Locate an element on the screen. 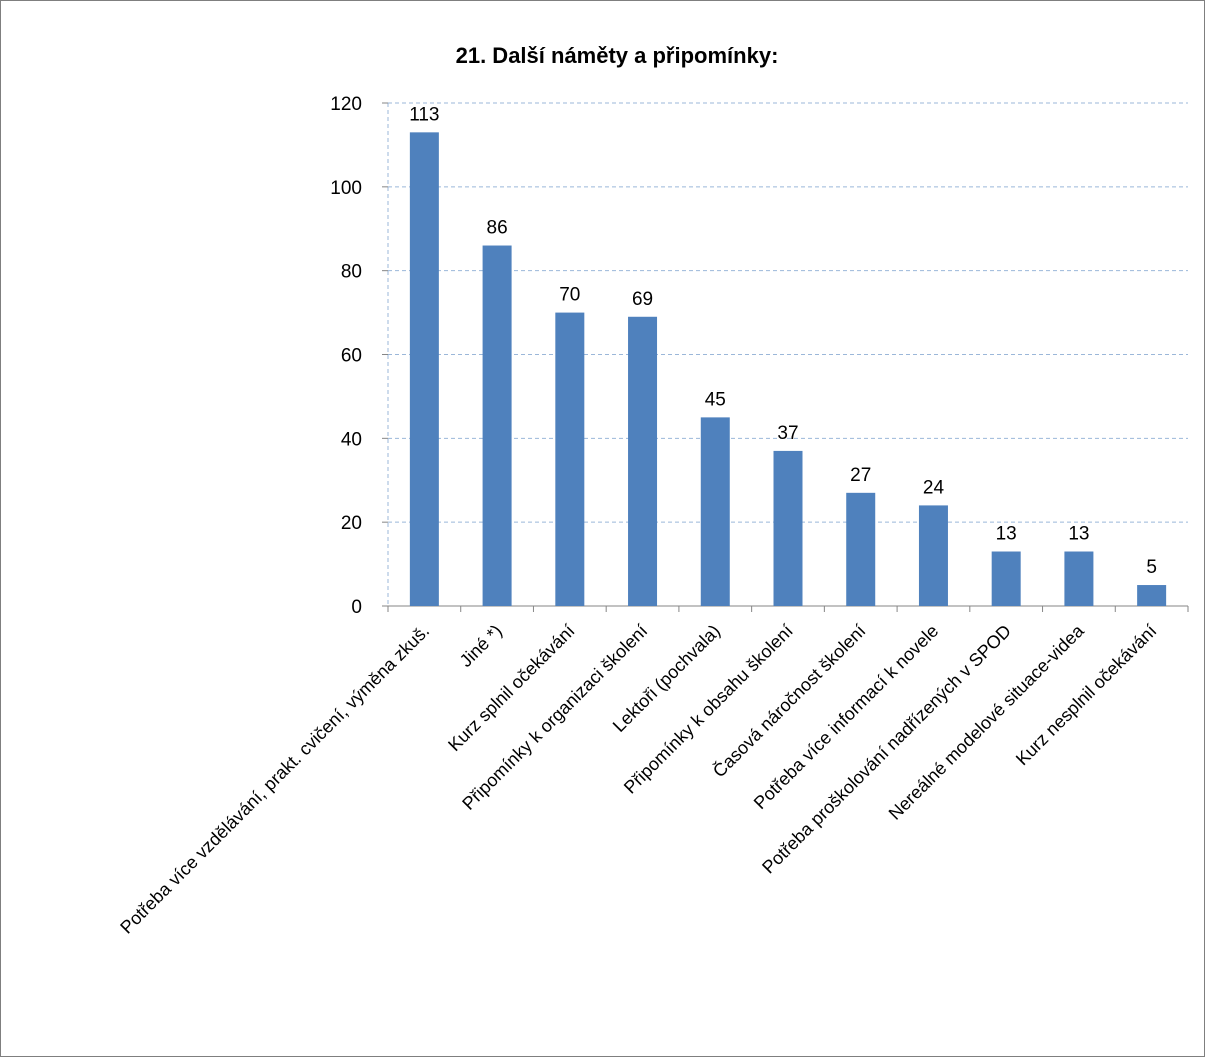 Image resolution: width=1205 pixels, height=1058 pixels. y-tick-label: 60 is located at coordinates (351, 356).